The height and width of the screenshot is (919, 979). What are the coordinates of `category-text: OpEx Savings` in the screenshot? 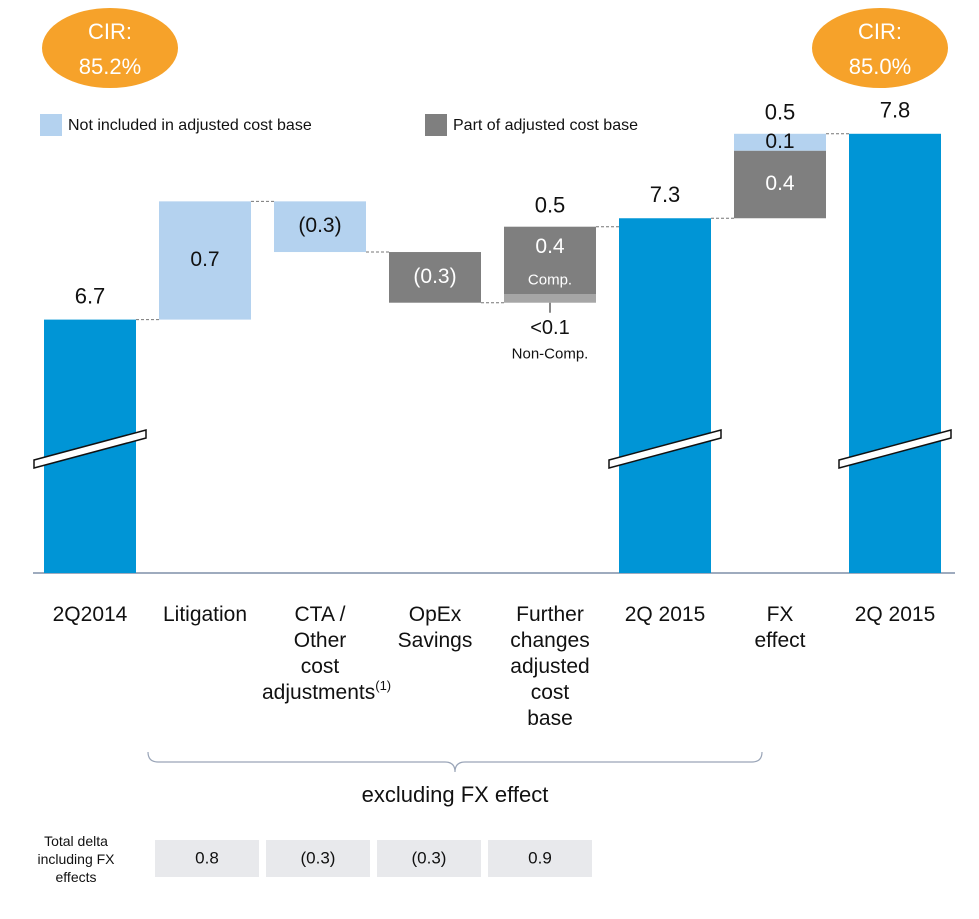 It's located at (435, 627).